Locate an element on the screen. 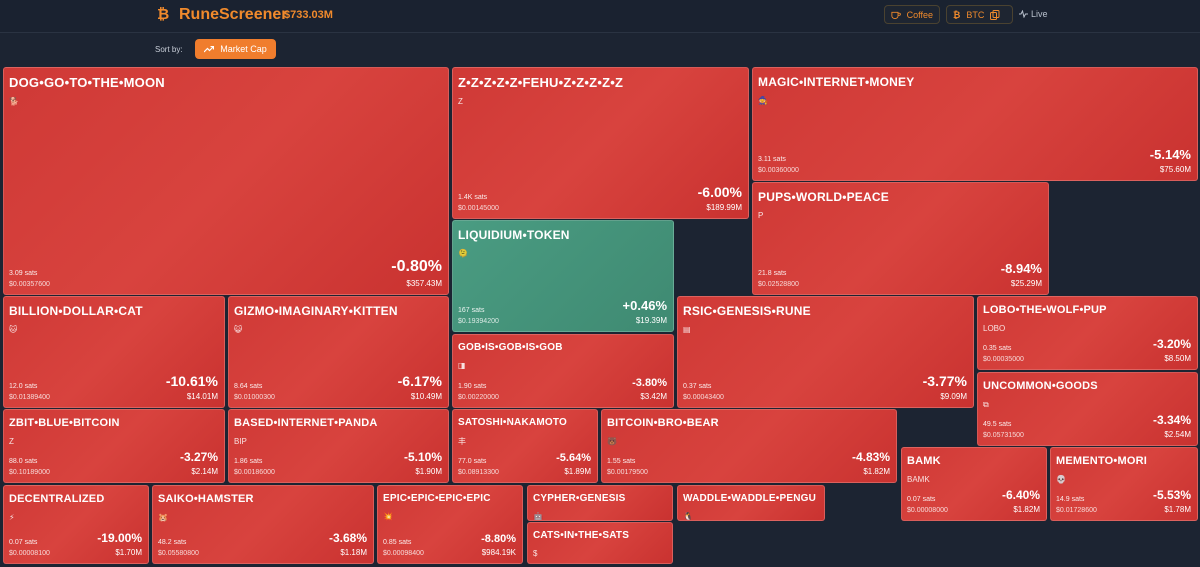 This screenshot has height=567, width=1200. rune-symbol: BAMK is located at coordinates (918, 479).